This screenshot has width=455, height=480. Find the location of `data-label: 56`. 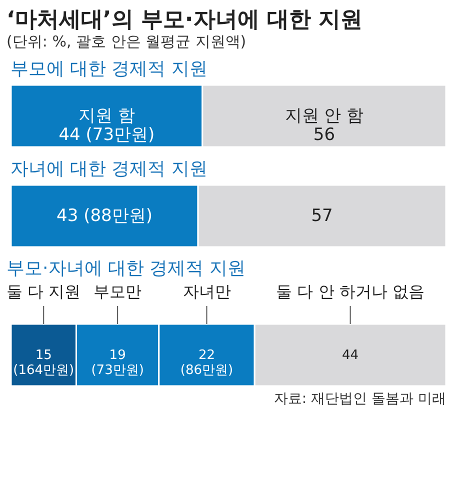

data-label: 56 is located at coordinates (324, 135).